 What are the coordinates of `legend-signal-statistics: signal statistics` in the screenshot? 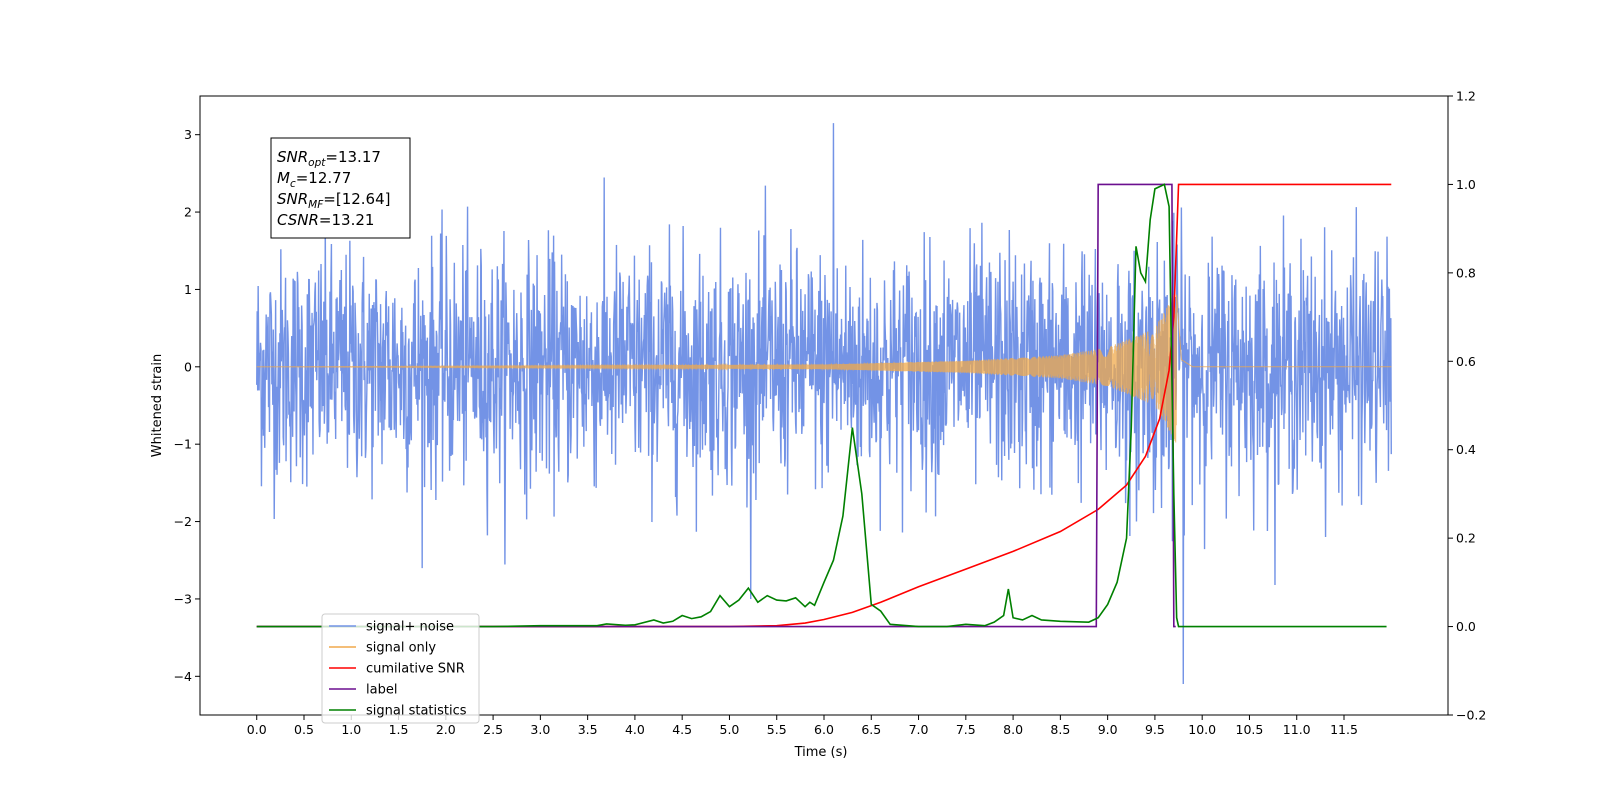 It's located at (416, 711).